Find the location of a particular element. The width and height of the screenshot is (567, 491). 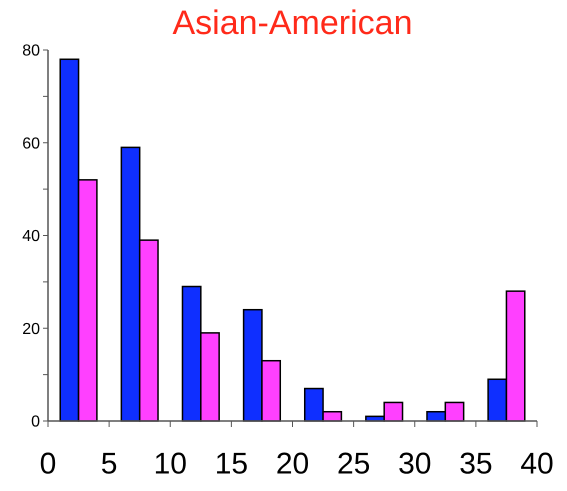

y-tick-label: 20 is located at coordinates (31, 329).